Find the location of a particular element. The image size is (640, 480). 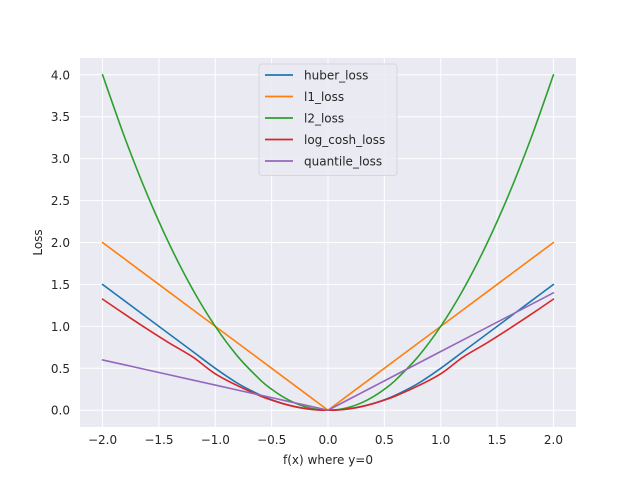

y-axis-ticks: 0.0 0.5 1.0 1.5 2.0 2.5 3.0 3.5 4.0 is located at coordinates (60, 242).